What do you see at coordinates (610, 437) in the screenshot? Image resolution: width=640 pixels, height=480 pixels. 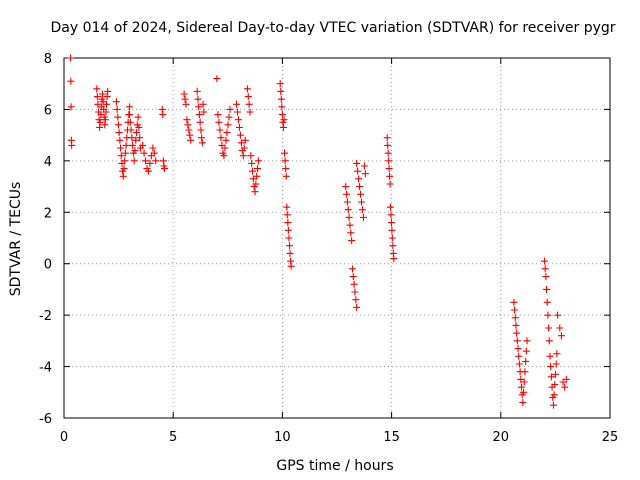 I see `x-tick-label: 25` at bounding box center [610, 437].